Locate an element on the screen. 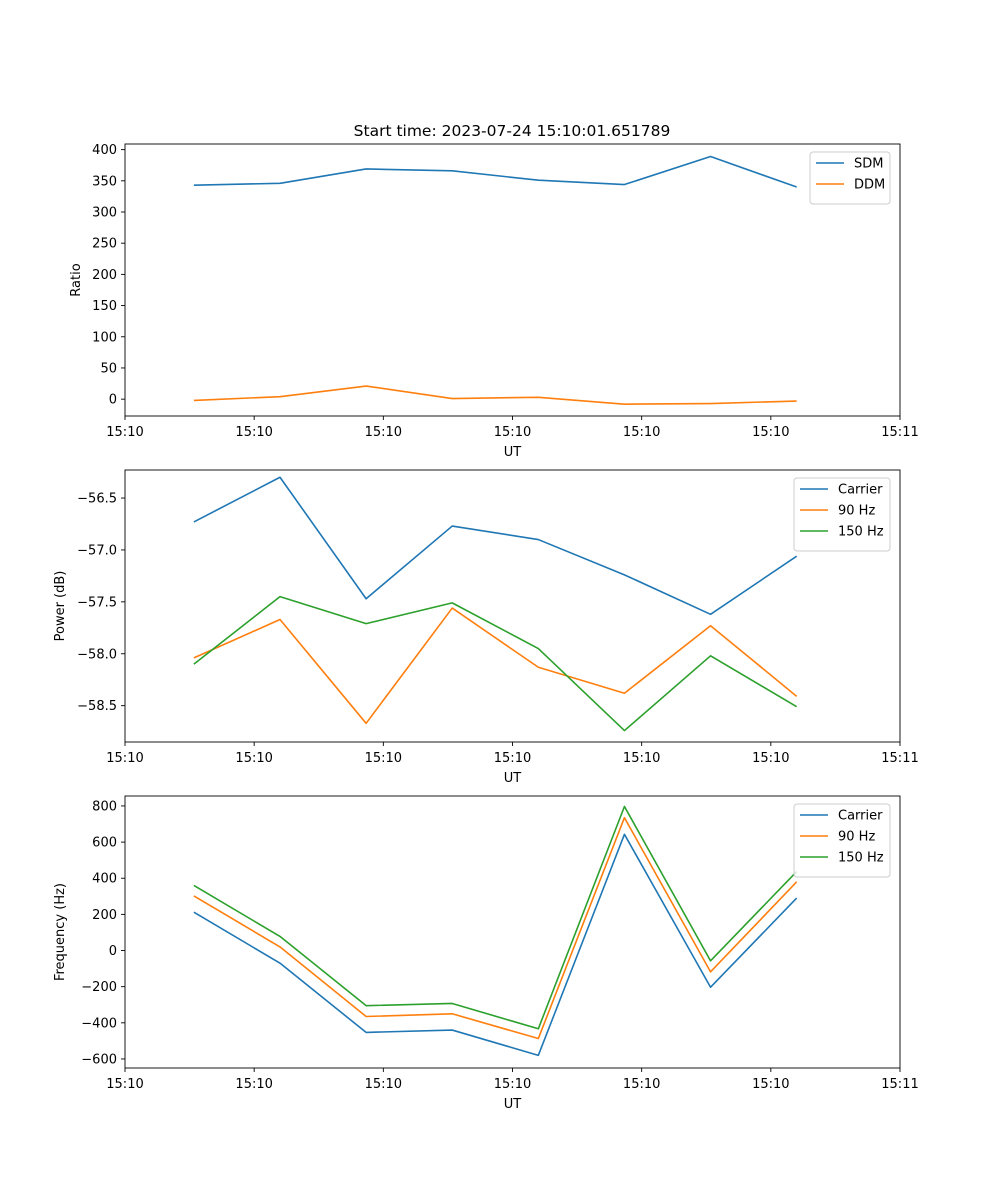  series-line-sdm is located at coordinates (495, 171).